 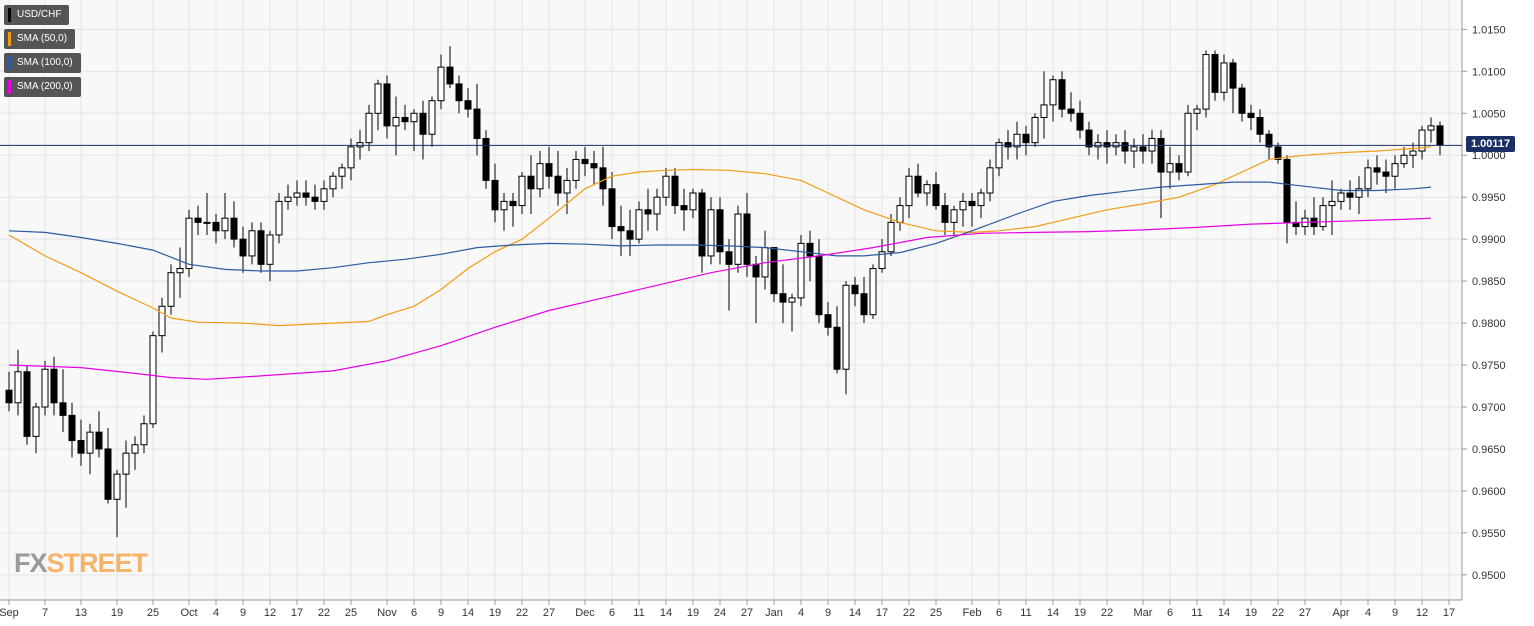 What do you see at coordinates (42, 87) in the screenshot?
I see `legend-item: SMA (200,0)` at bounding box center [42, 87].